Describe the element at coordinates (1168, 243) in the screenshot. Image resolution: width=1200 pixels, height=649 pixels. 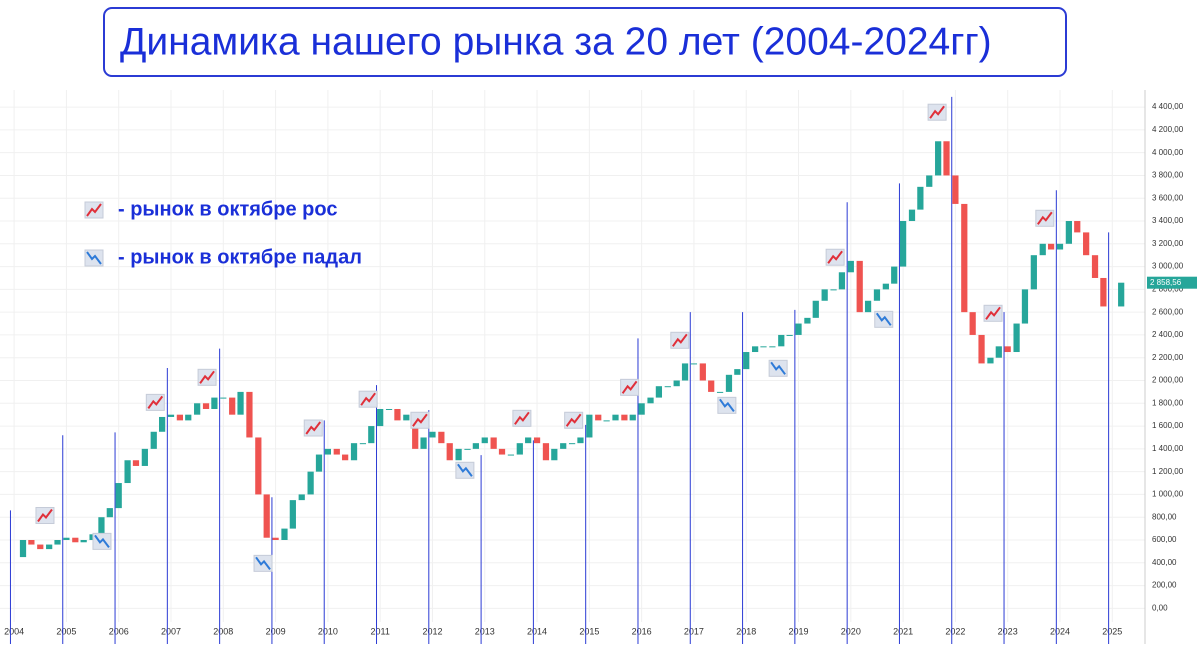
I see `y-tick-label: 3 200,00` at that location.